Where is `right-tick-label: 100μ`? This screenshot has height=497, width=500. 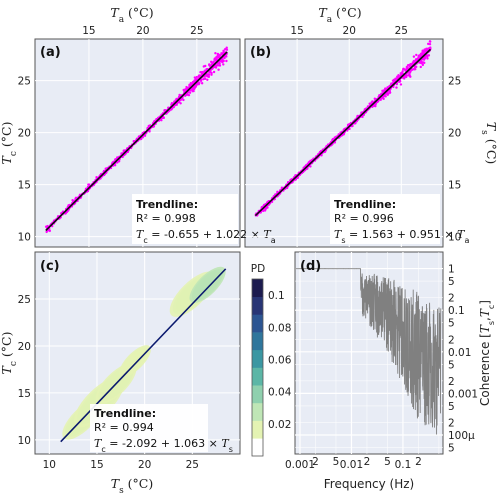
right-tick-label: 100μ is located at coordinates (461, 436).